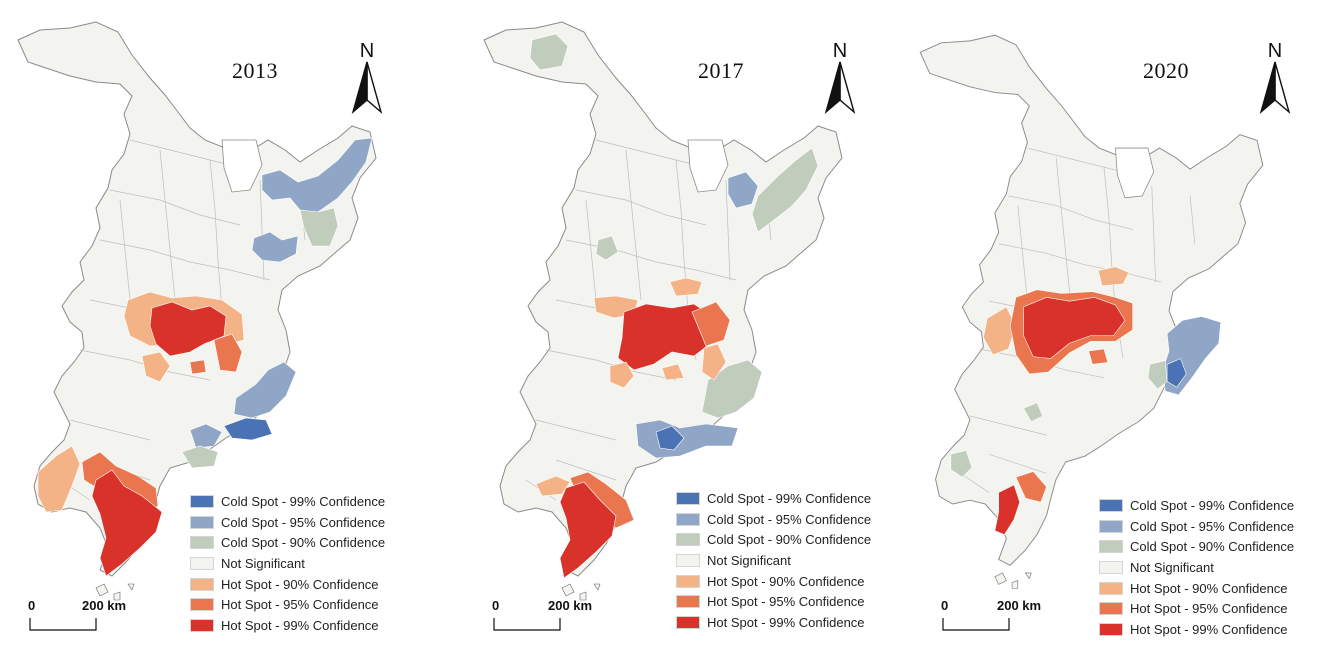  What do you see at coordinates (88, 618) in the screenshot?
I see `scale-bar: 0 200 km` at bounding box center [88, 618].